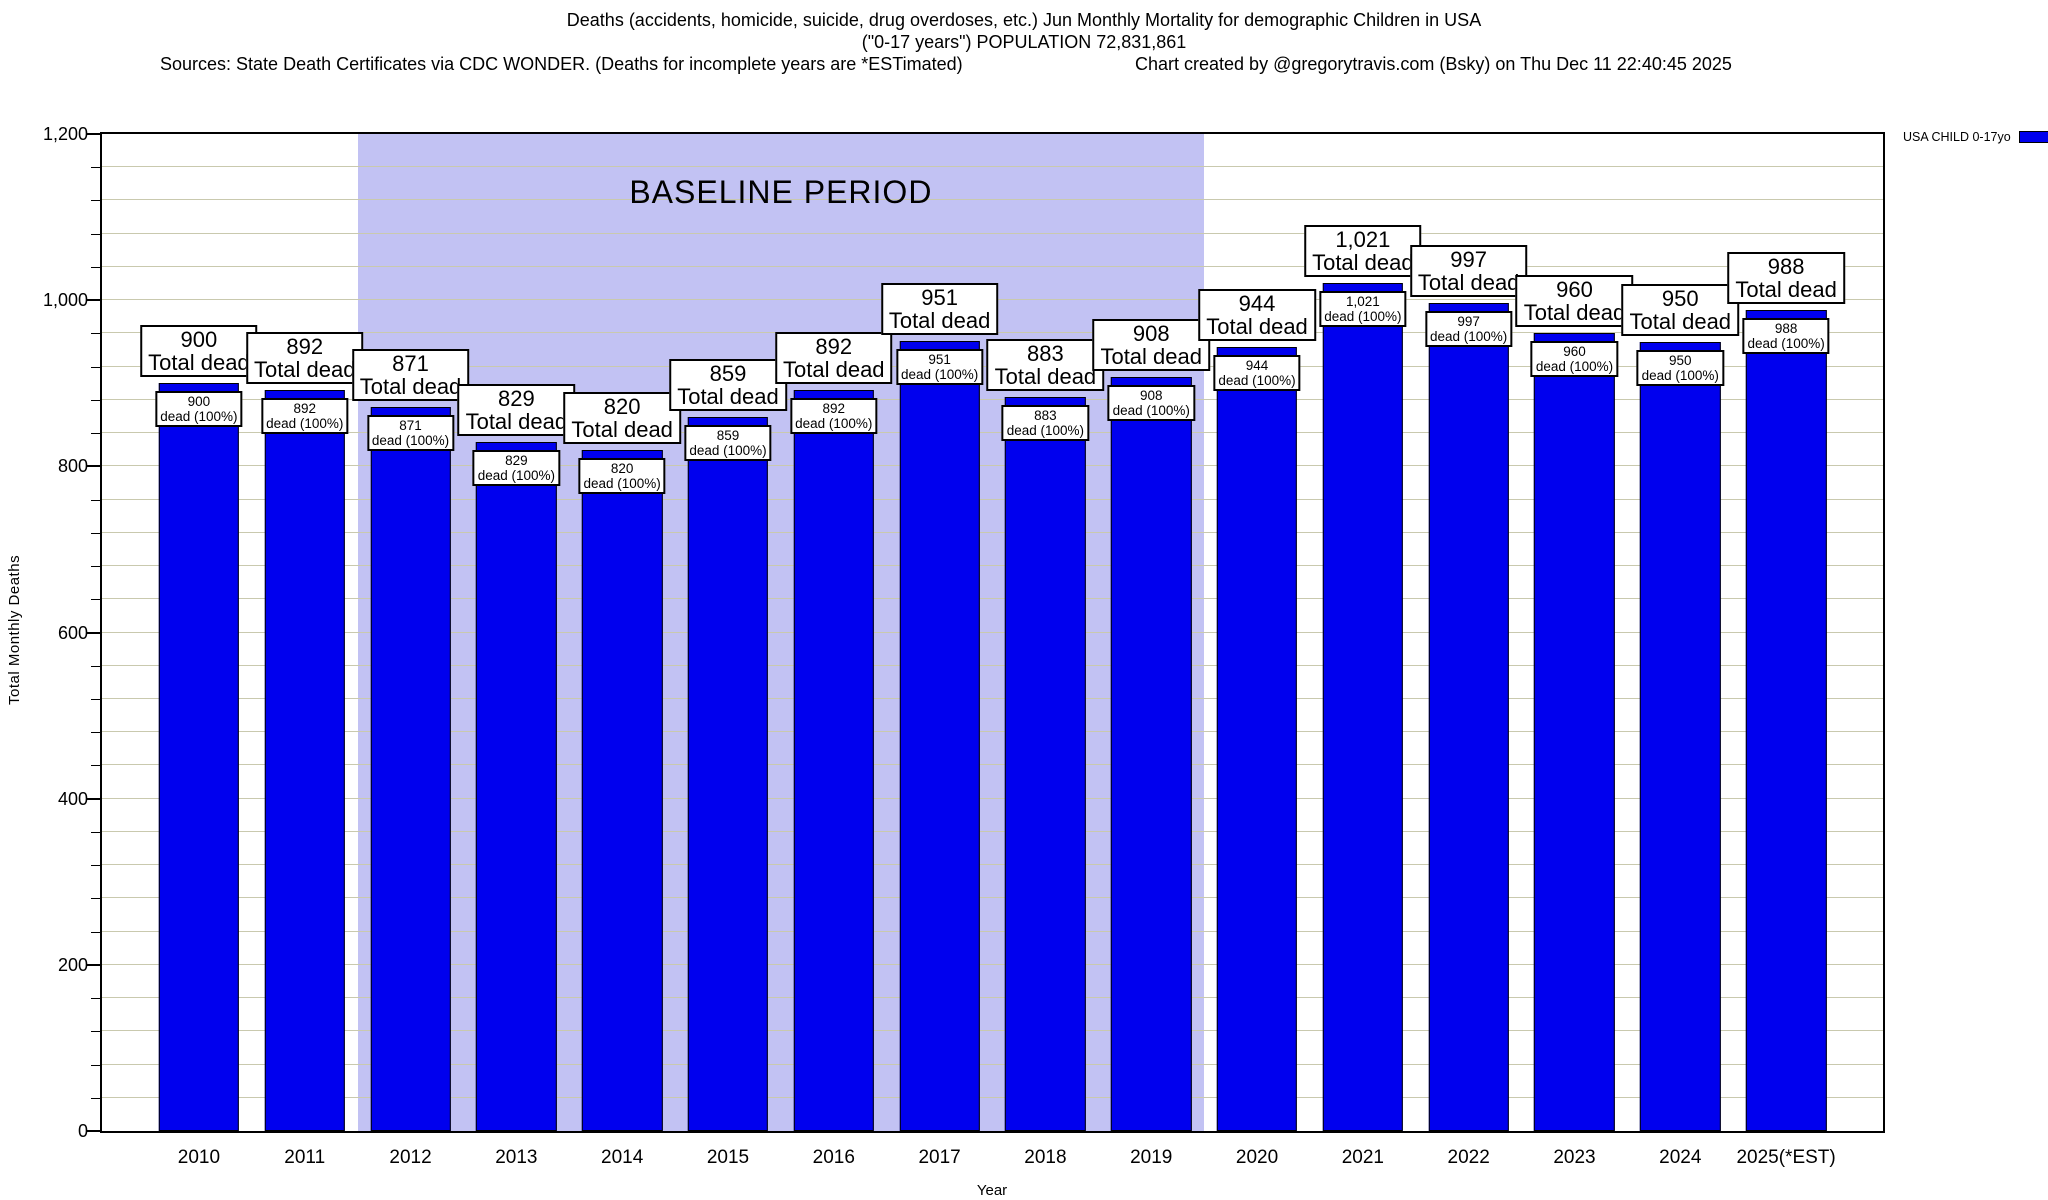 Image resolution: width=2048 pixels, height=1200 pixels. Describe the element at coordinates (833, 760) in the screenshot. I see `bar-2016` at that location.